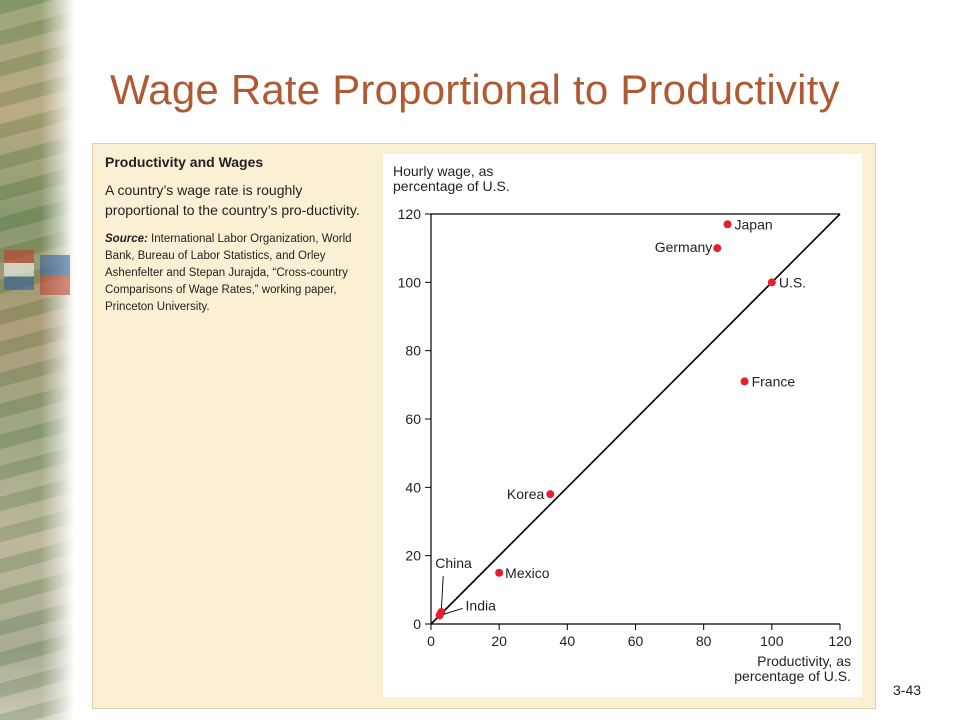 The image size is (960, 720). What do you see at coordinates (636, 641) in the screenshot?
I see `x-tick-label: 60` at bounding box center [636, 641].